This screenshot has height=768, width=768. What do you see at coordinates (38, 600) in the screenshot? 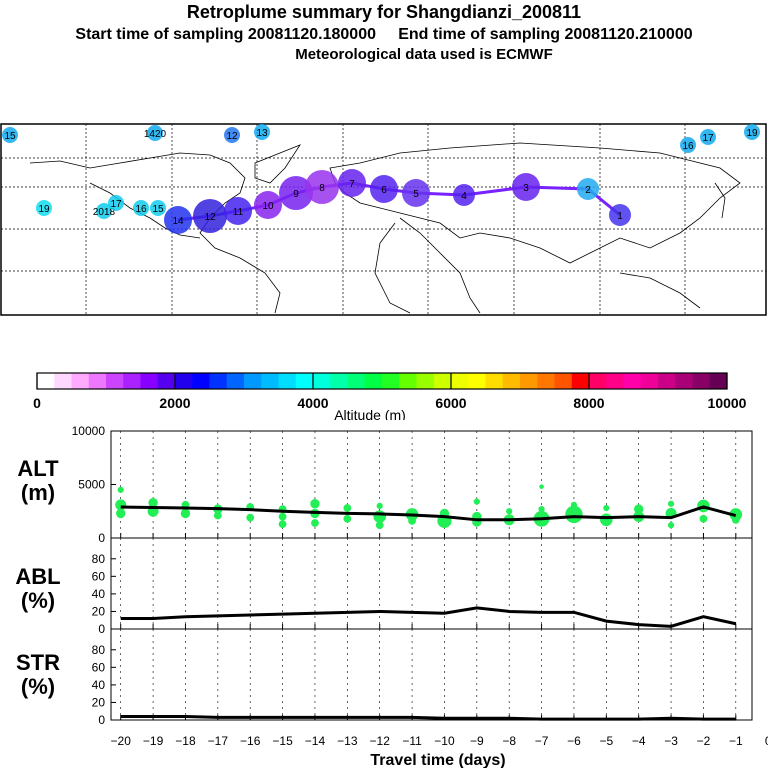
I see `abl-label-line2: (%)` at bounding box center [38, 600].